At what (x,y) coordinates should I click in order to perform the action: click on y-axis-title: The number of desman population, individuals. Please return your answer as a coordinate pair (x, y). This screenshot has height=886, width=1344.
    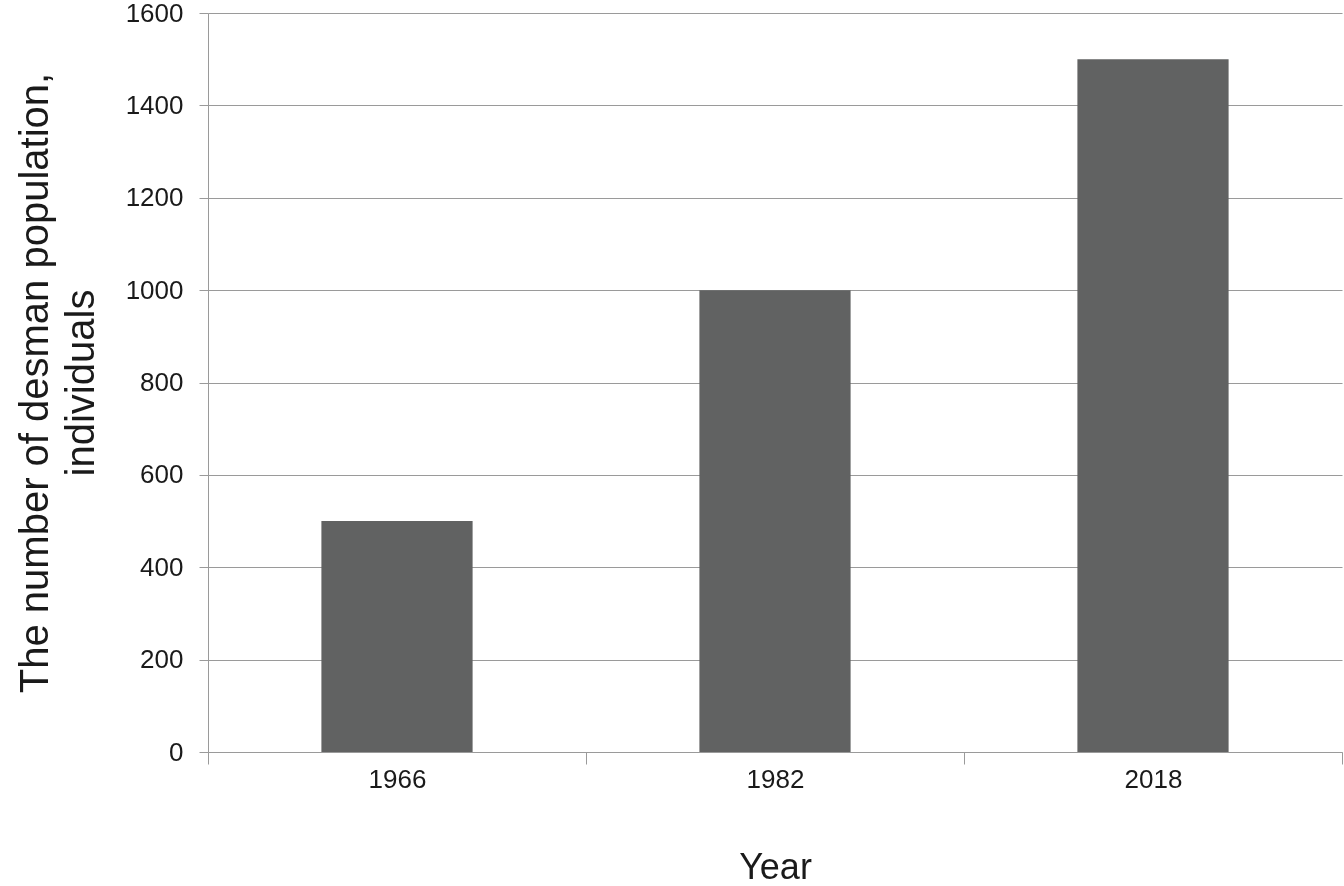
    Looking at the image, I should click on (56, 383).